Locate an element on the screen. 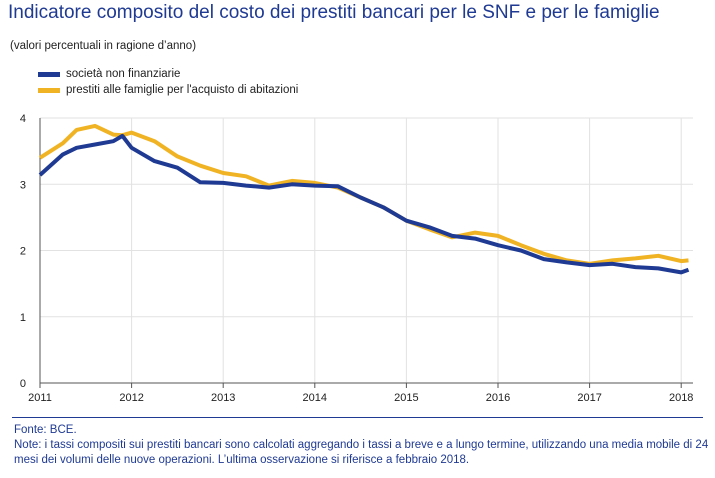 The width and height of the screenshot is (715, 478). y-tick-label: 3 is located at coordinates (23, 185).